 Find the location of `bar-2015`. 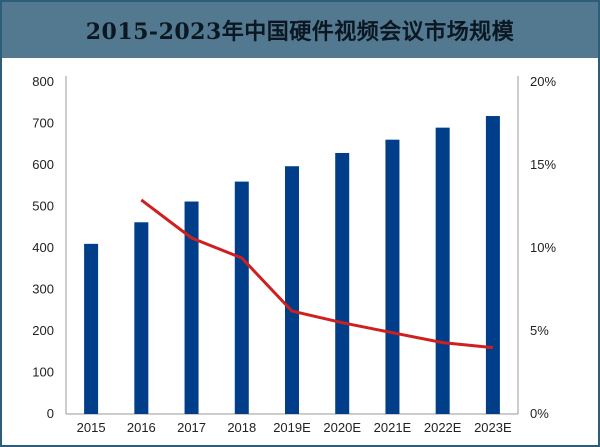

bar-2015 is located at coordinates (91, 329).